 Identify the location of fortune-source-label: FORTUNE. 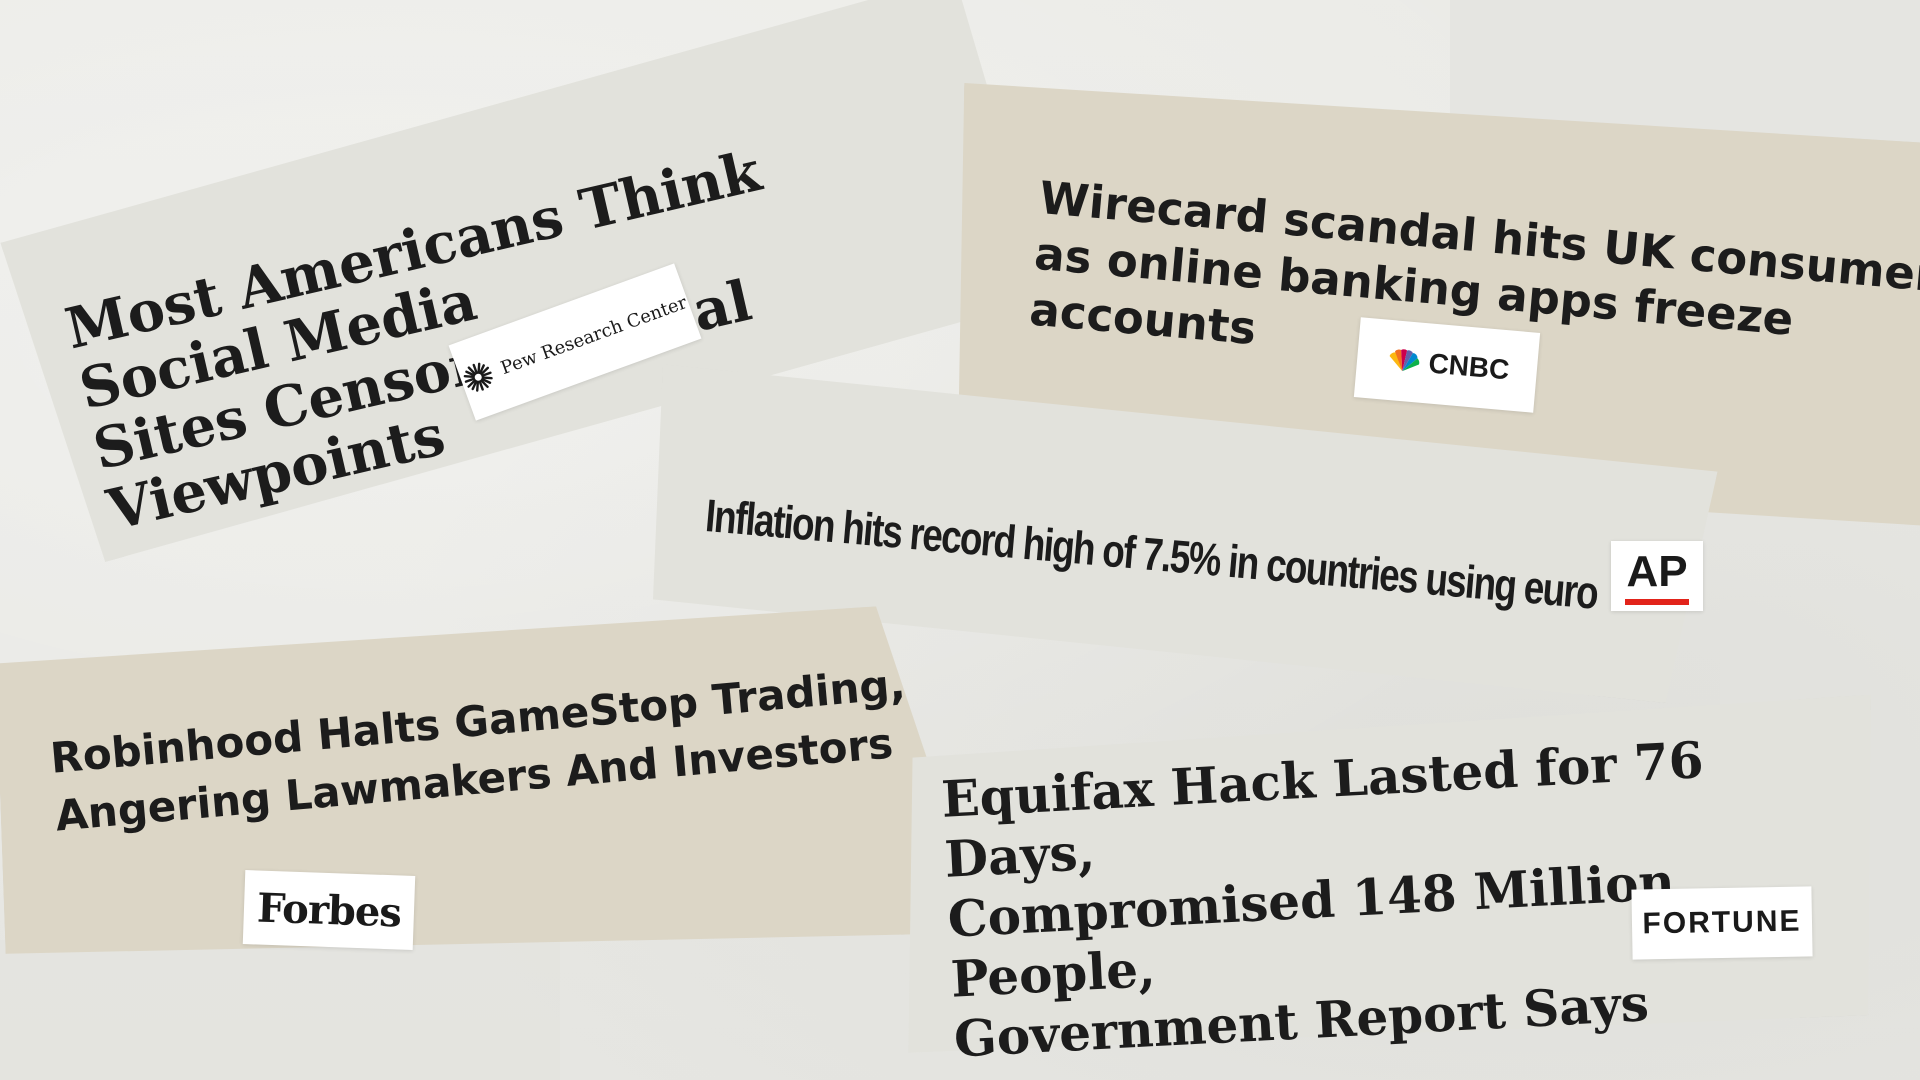
(1722, 922).